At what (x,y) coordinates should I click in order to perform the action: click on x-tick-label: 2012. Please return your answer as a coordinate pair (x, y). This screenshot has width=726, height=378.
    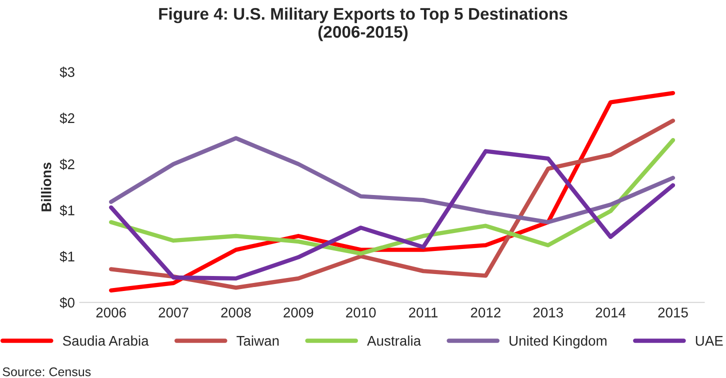
    Looking at the image, I should click on (485, 313).